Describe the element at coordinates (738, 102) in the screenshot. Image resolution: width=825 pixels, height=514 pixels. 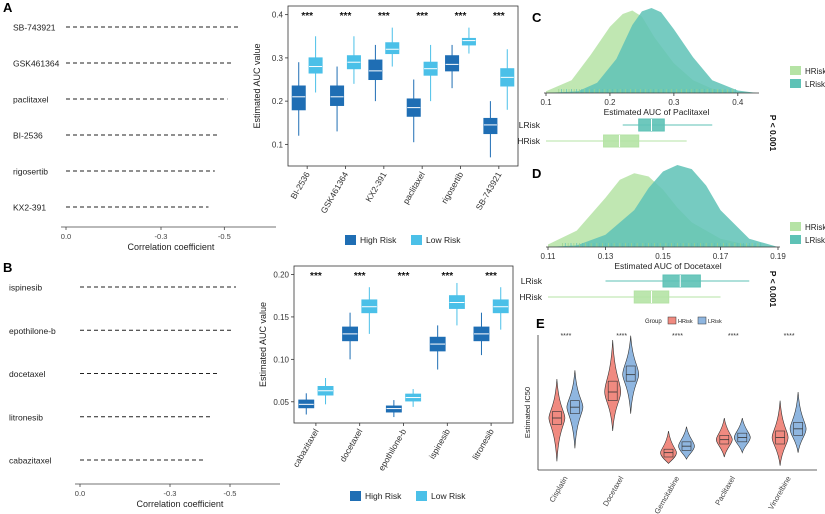
I see `x-tick-label: 0.4` at that location.